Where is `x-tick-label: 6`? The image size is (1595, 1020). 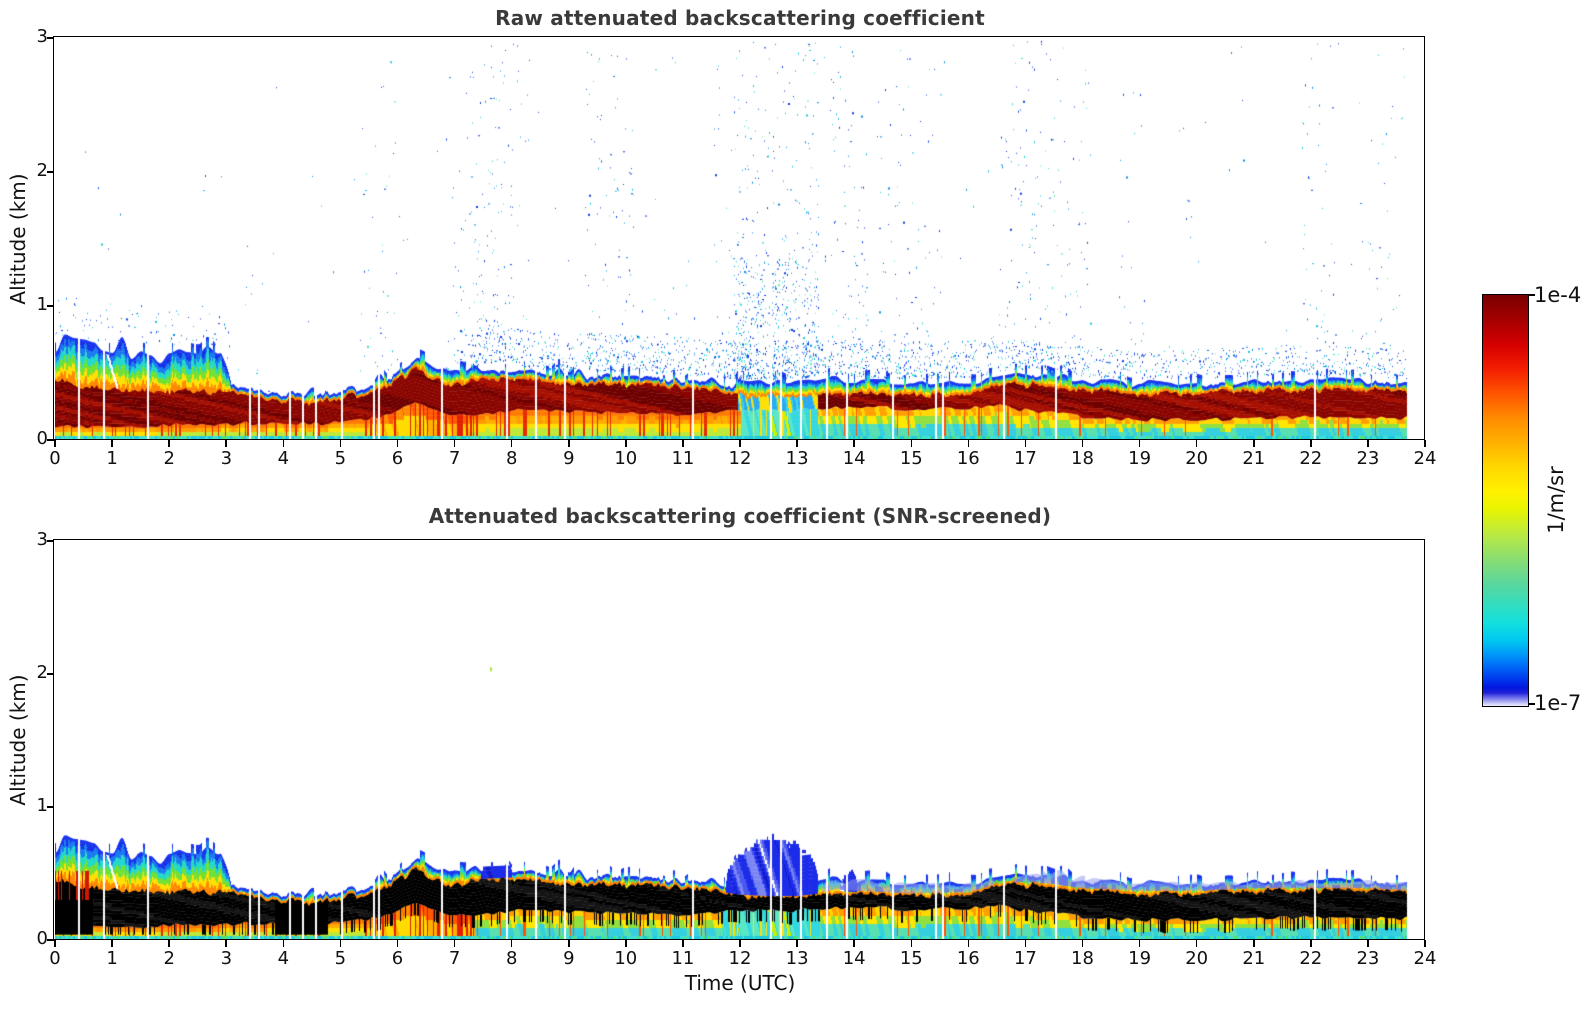 x-tick-label: 6 is located at coordinates (397, 958).